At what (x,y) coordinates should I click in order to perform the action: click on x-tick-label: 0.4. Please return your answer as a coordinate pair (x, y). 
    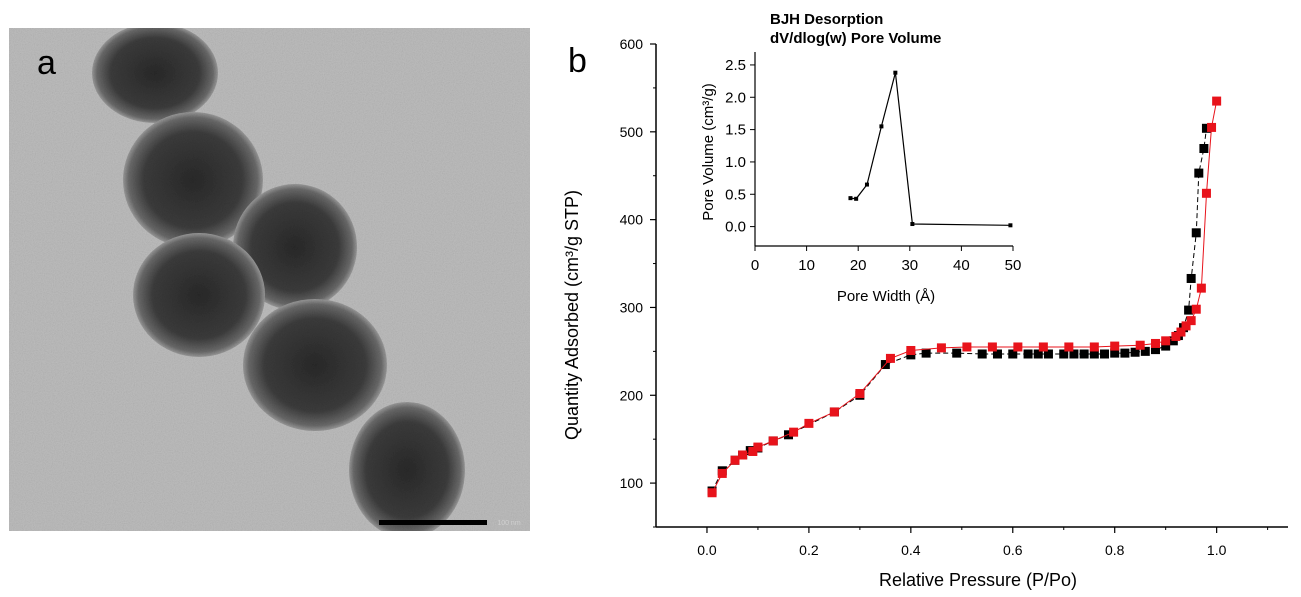
    Looking at the image, I should click on (911, 550).